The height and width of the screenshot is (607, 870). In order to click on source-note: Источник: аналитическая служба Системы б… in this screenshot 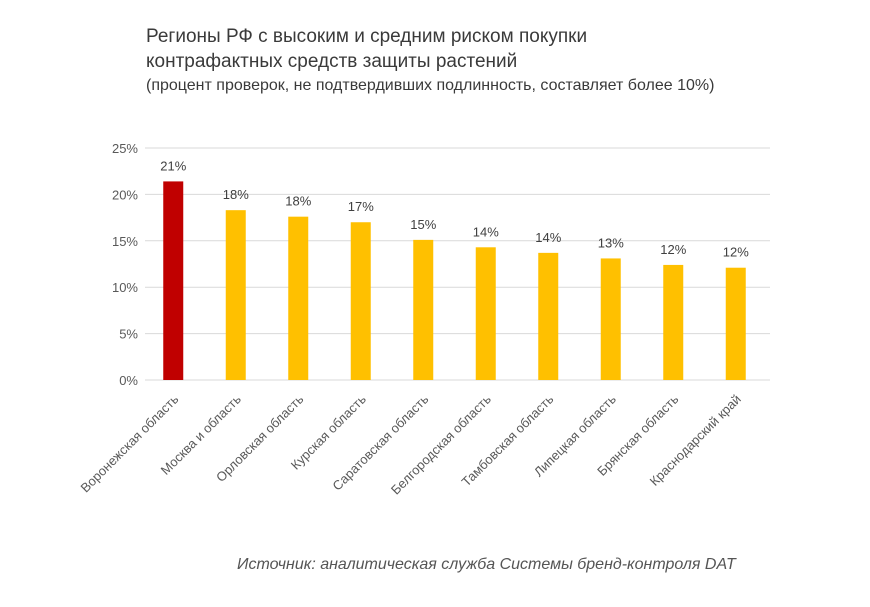, I will do `click(486, 564)`.